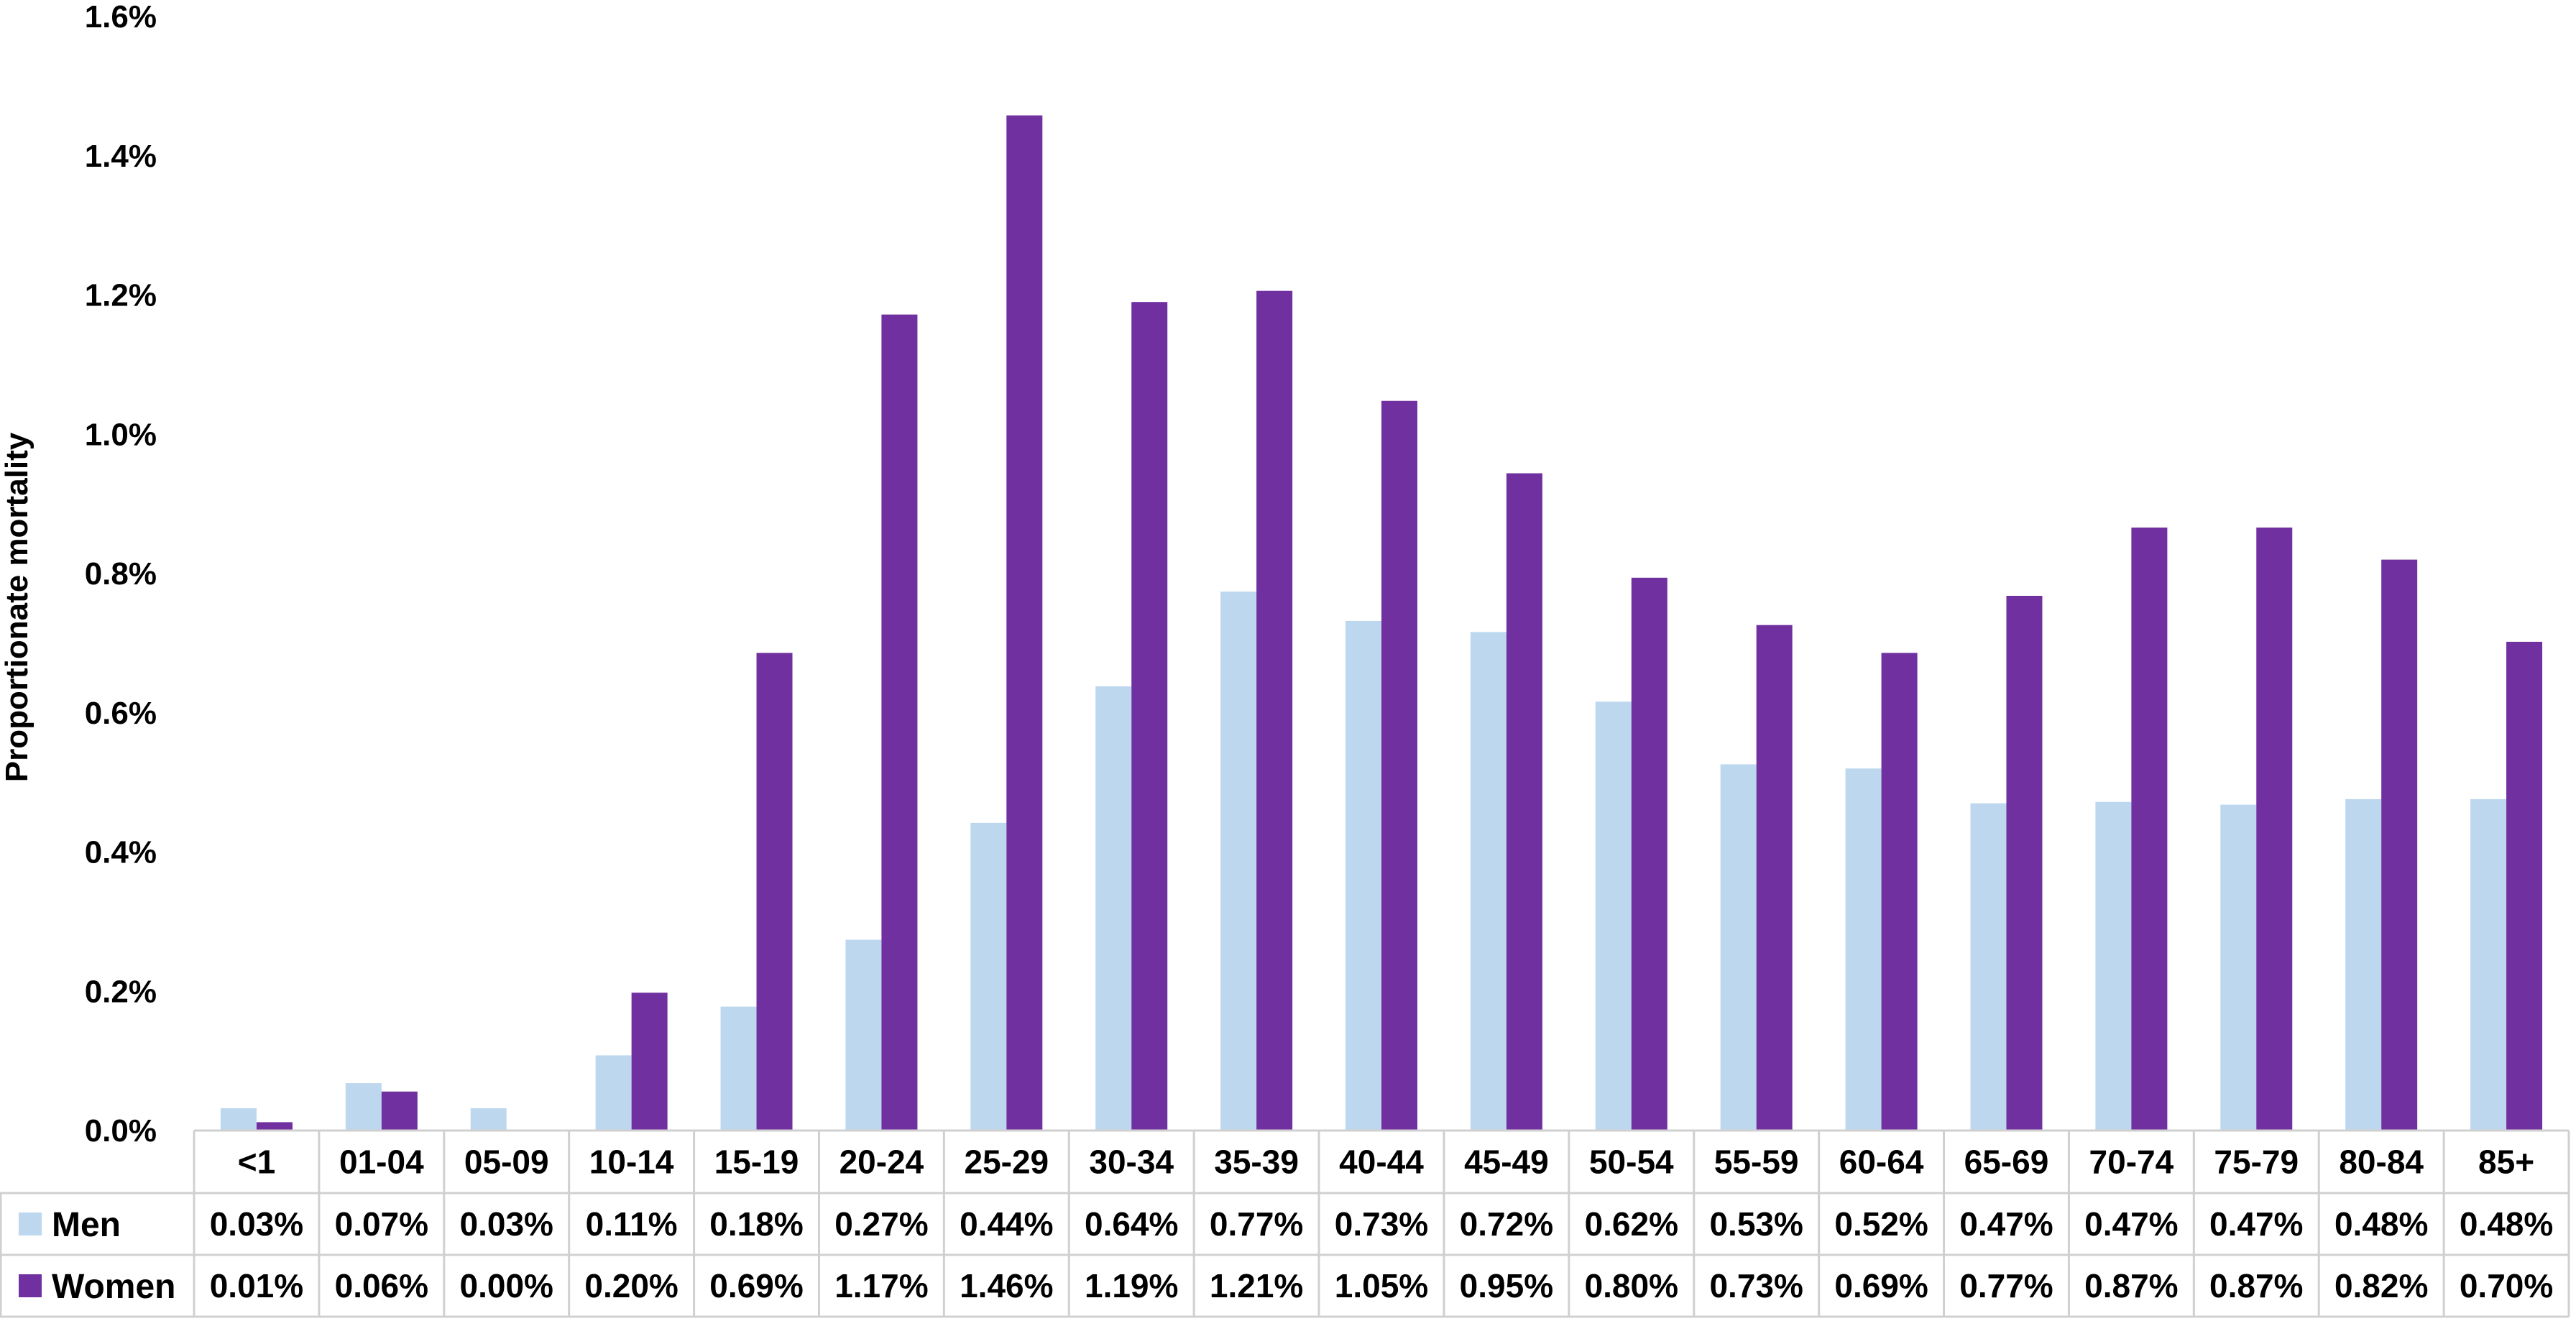 This screenshot has height=1321, width=2576. Describe the element at coordinates (1881, 1224) in the screenshot. I see `data-label-men: 0.52%` at that location.